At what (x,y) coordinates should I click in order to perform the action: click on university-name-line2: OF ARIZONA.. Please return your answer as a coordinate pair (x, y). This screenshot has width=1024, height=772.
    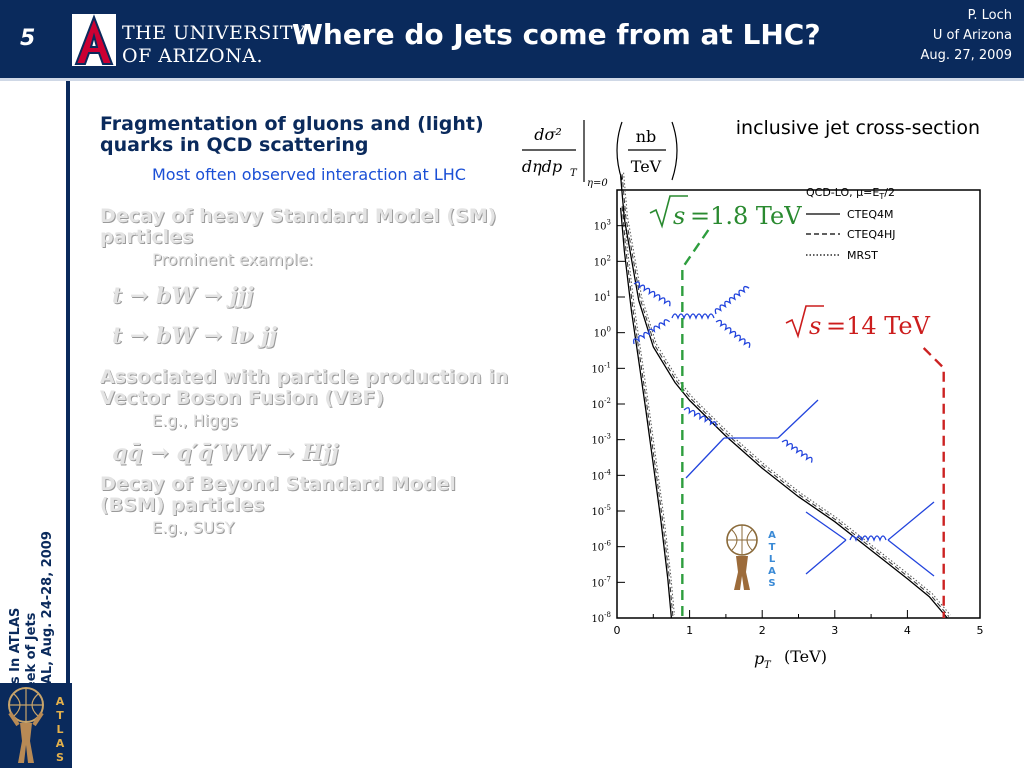
    Looking at the image, I should click on (192, 56).